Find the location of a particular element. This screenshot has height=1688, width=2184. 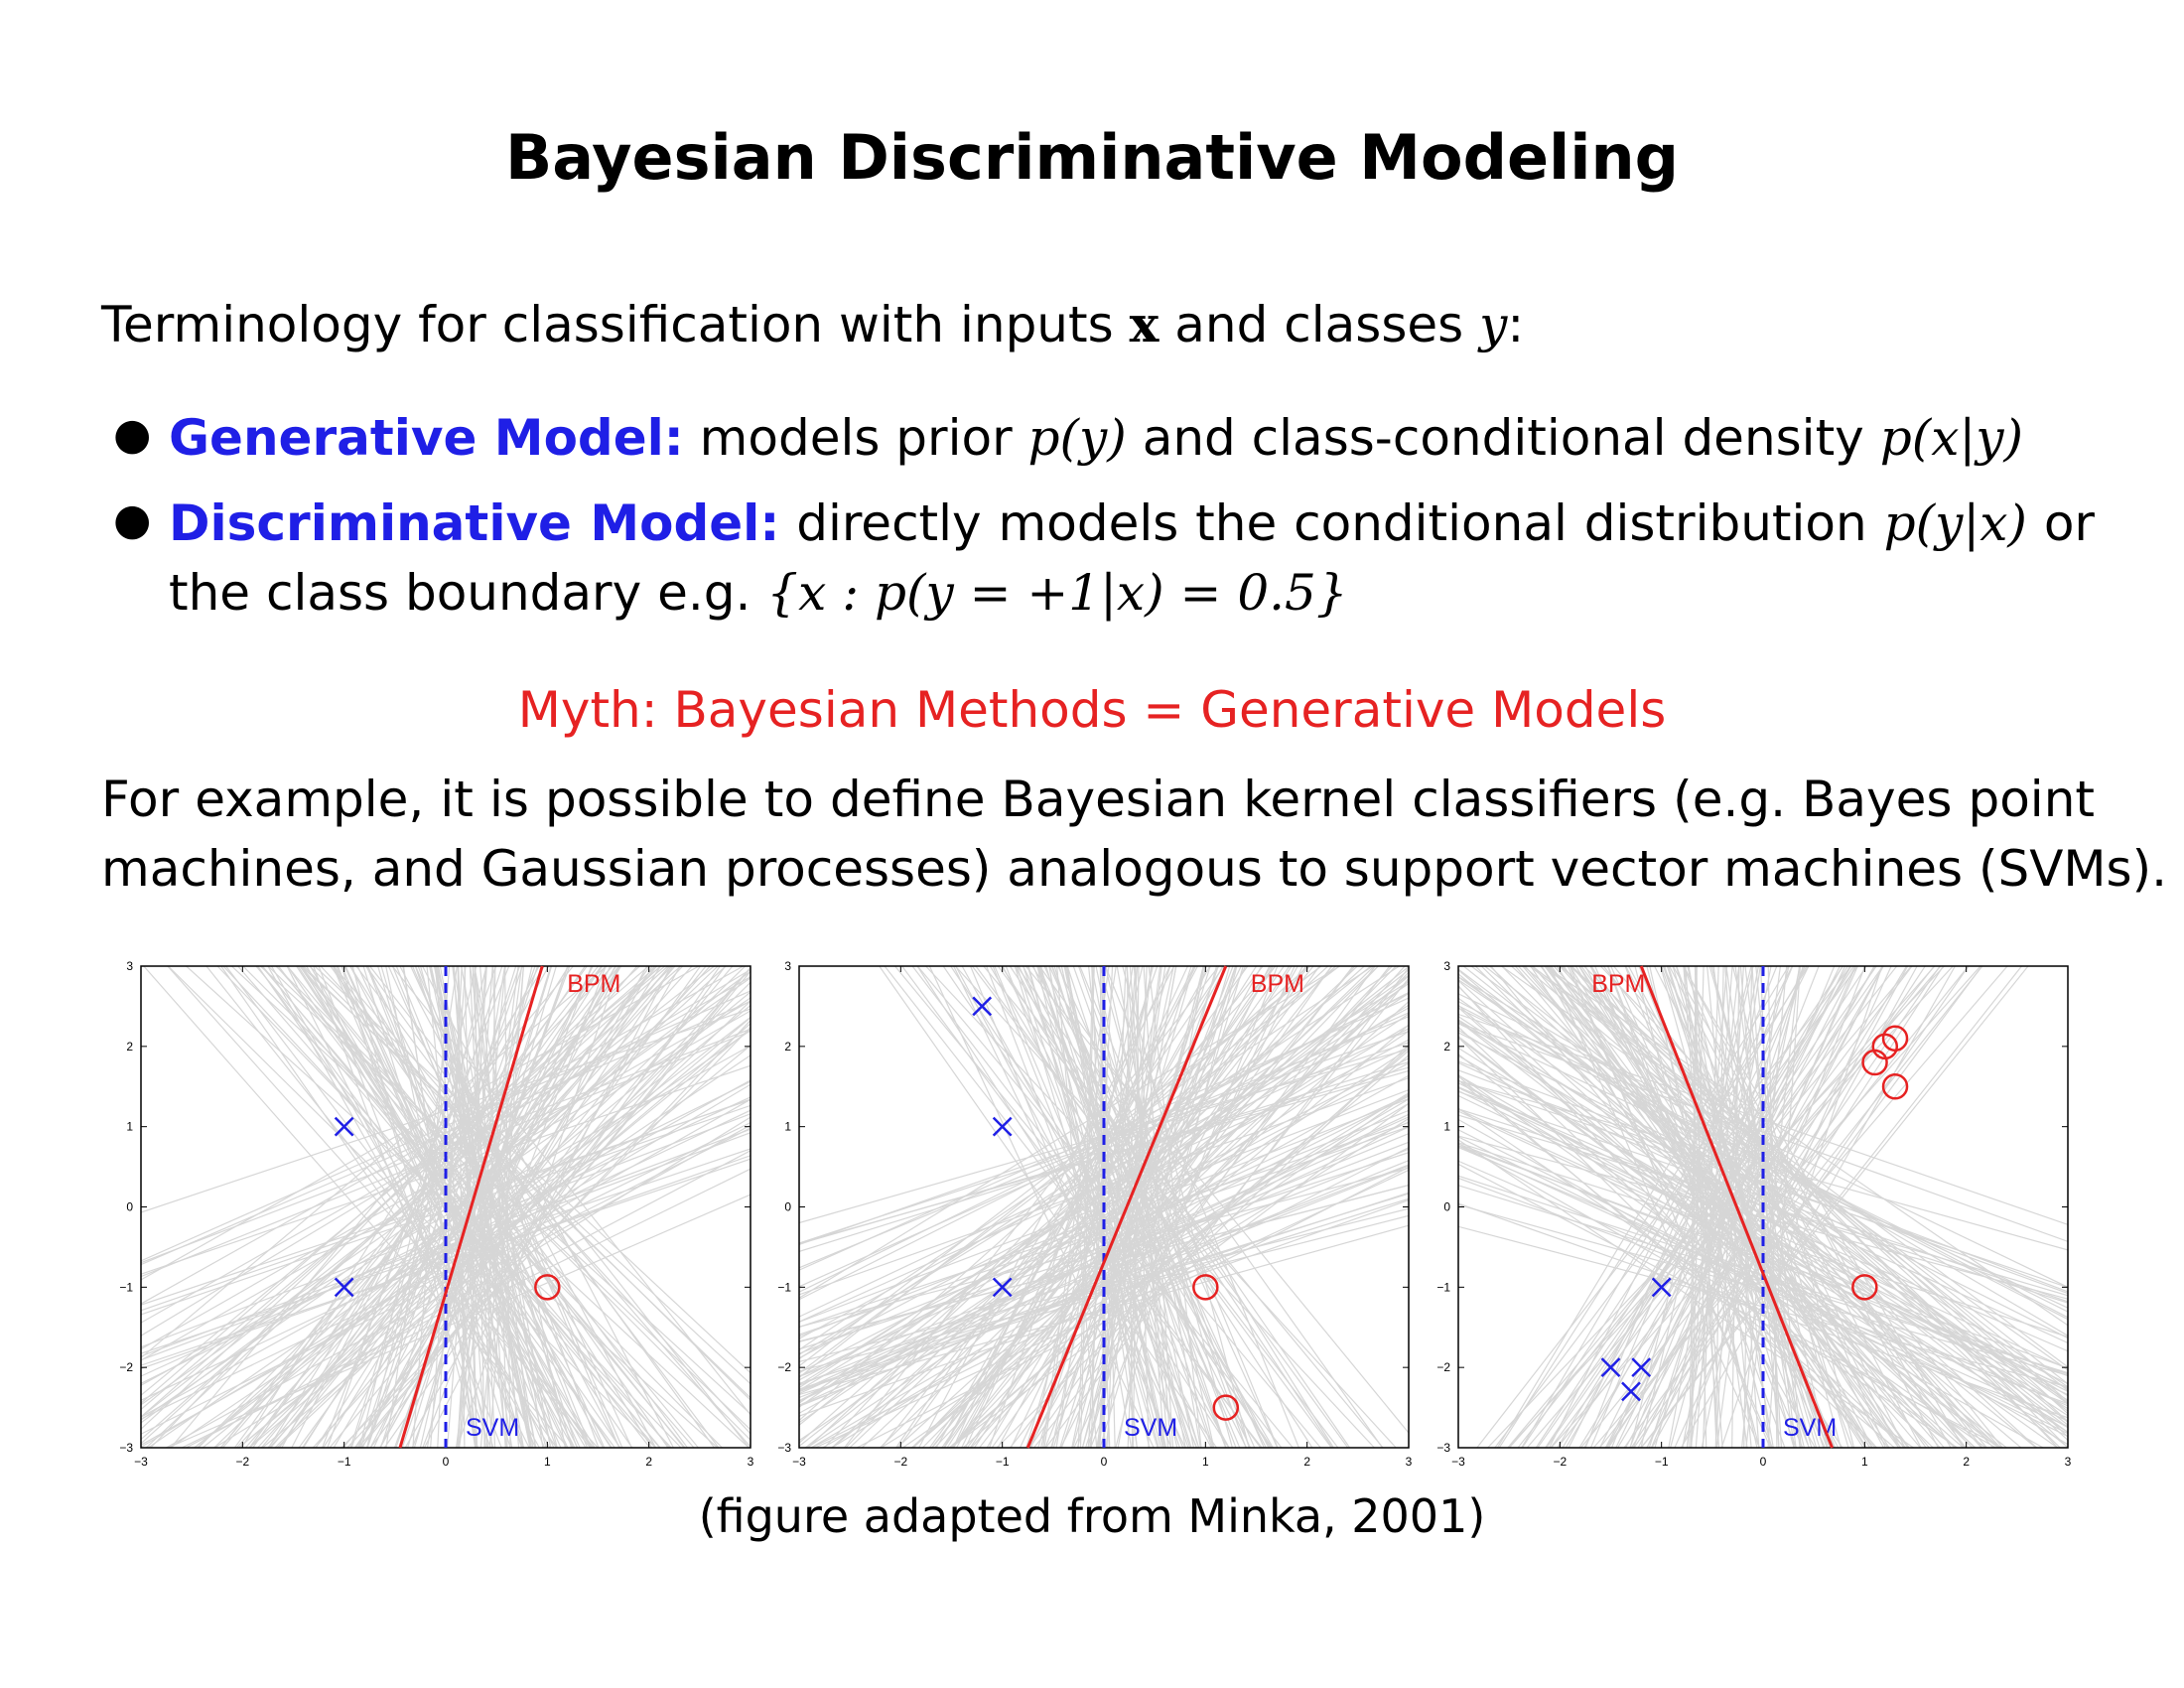

y-tick-label: −1 is located at coordinates (1443, 1287).